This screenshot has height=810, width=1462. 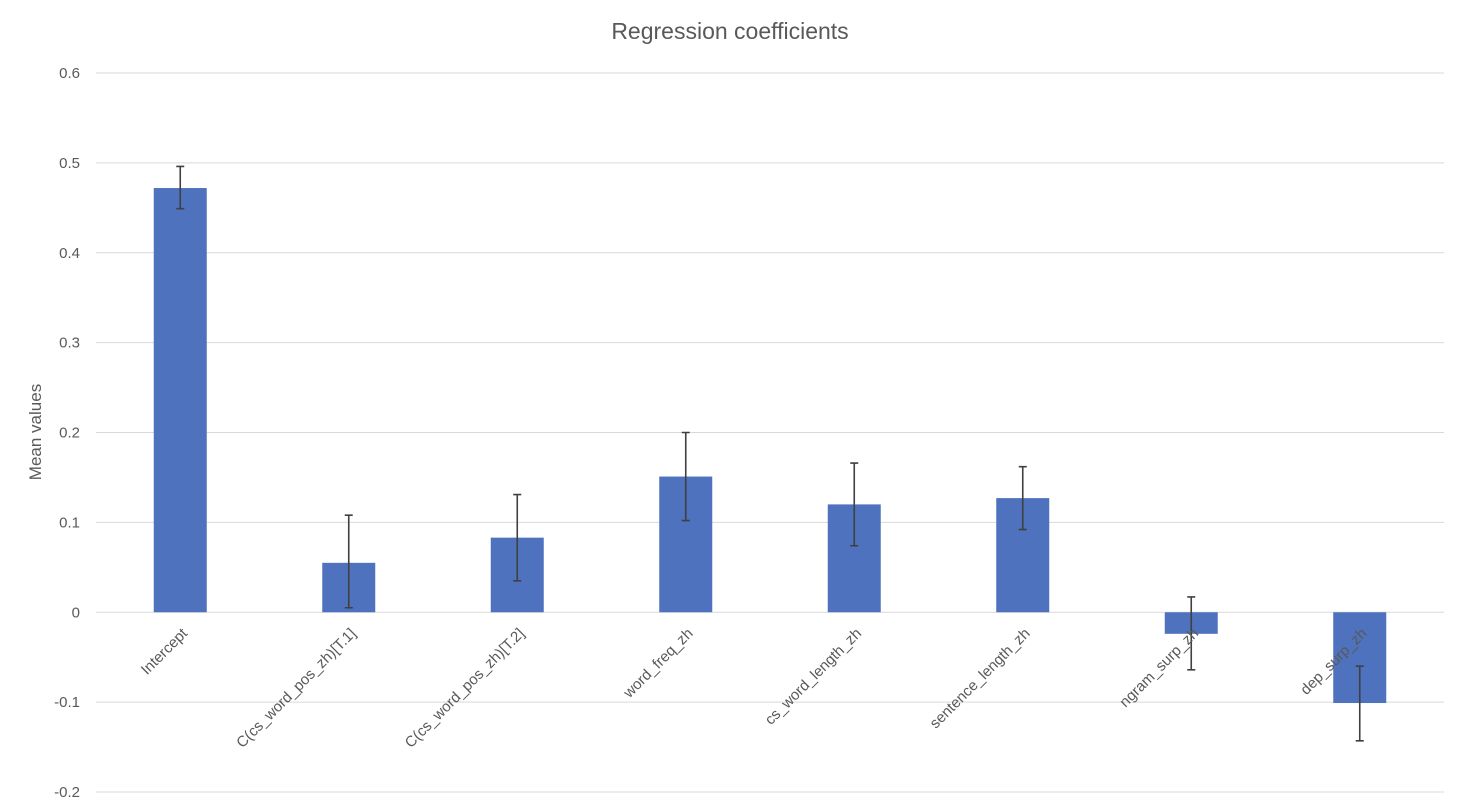 I want to click on category-label: ngram_surp_zh, so click(x=1159, y=668).